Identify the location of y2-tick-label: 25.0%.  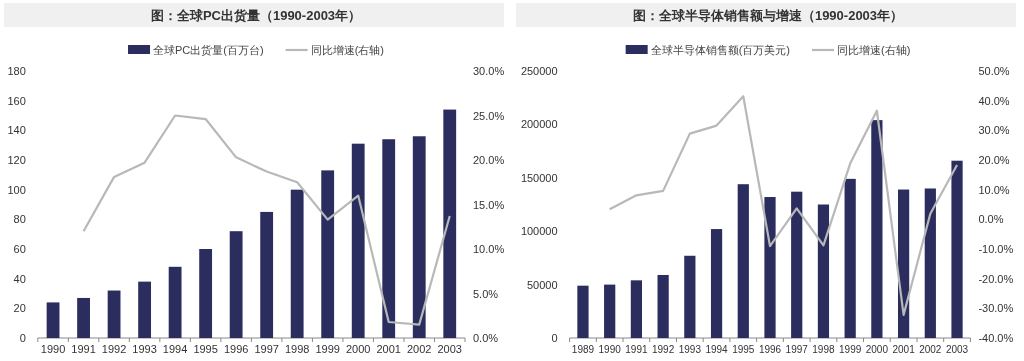
(489, 115).